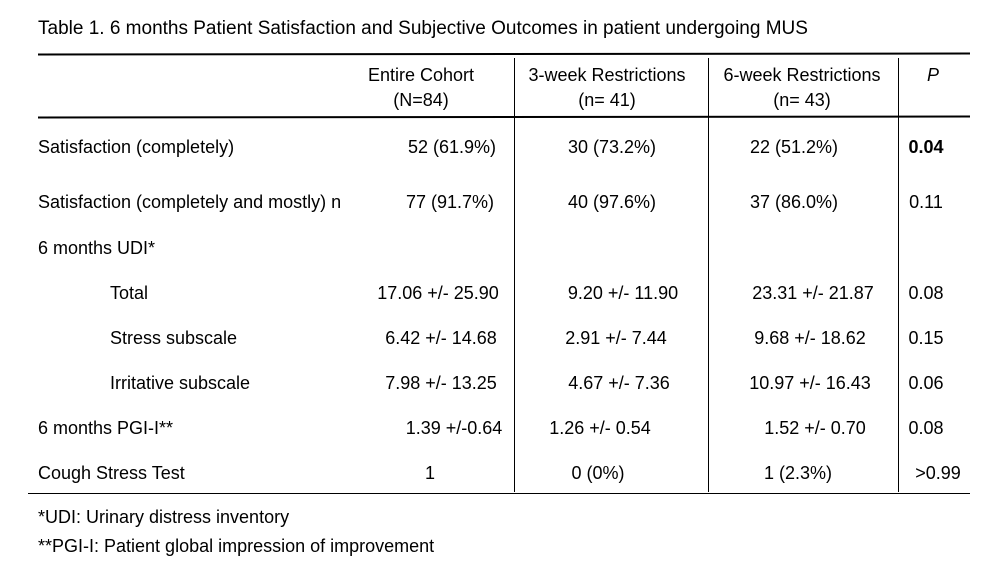 The height and width of the screenshot is (577, 990). Describe the element at coordinates (619, 383) in the screenshot. I see `cell-3-week: 4.67 +/- 7.36` at that location.